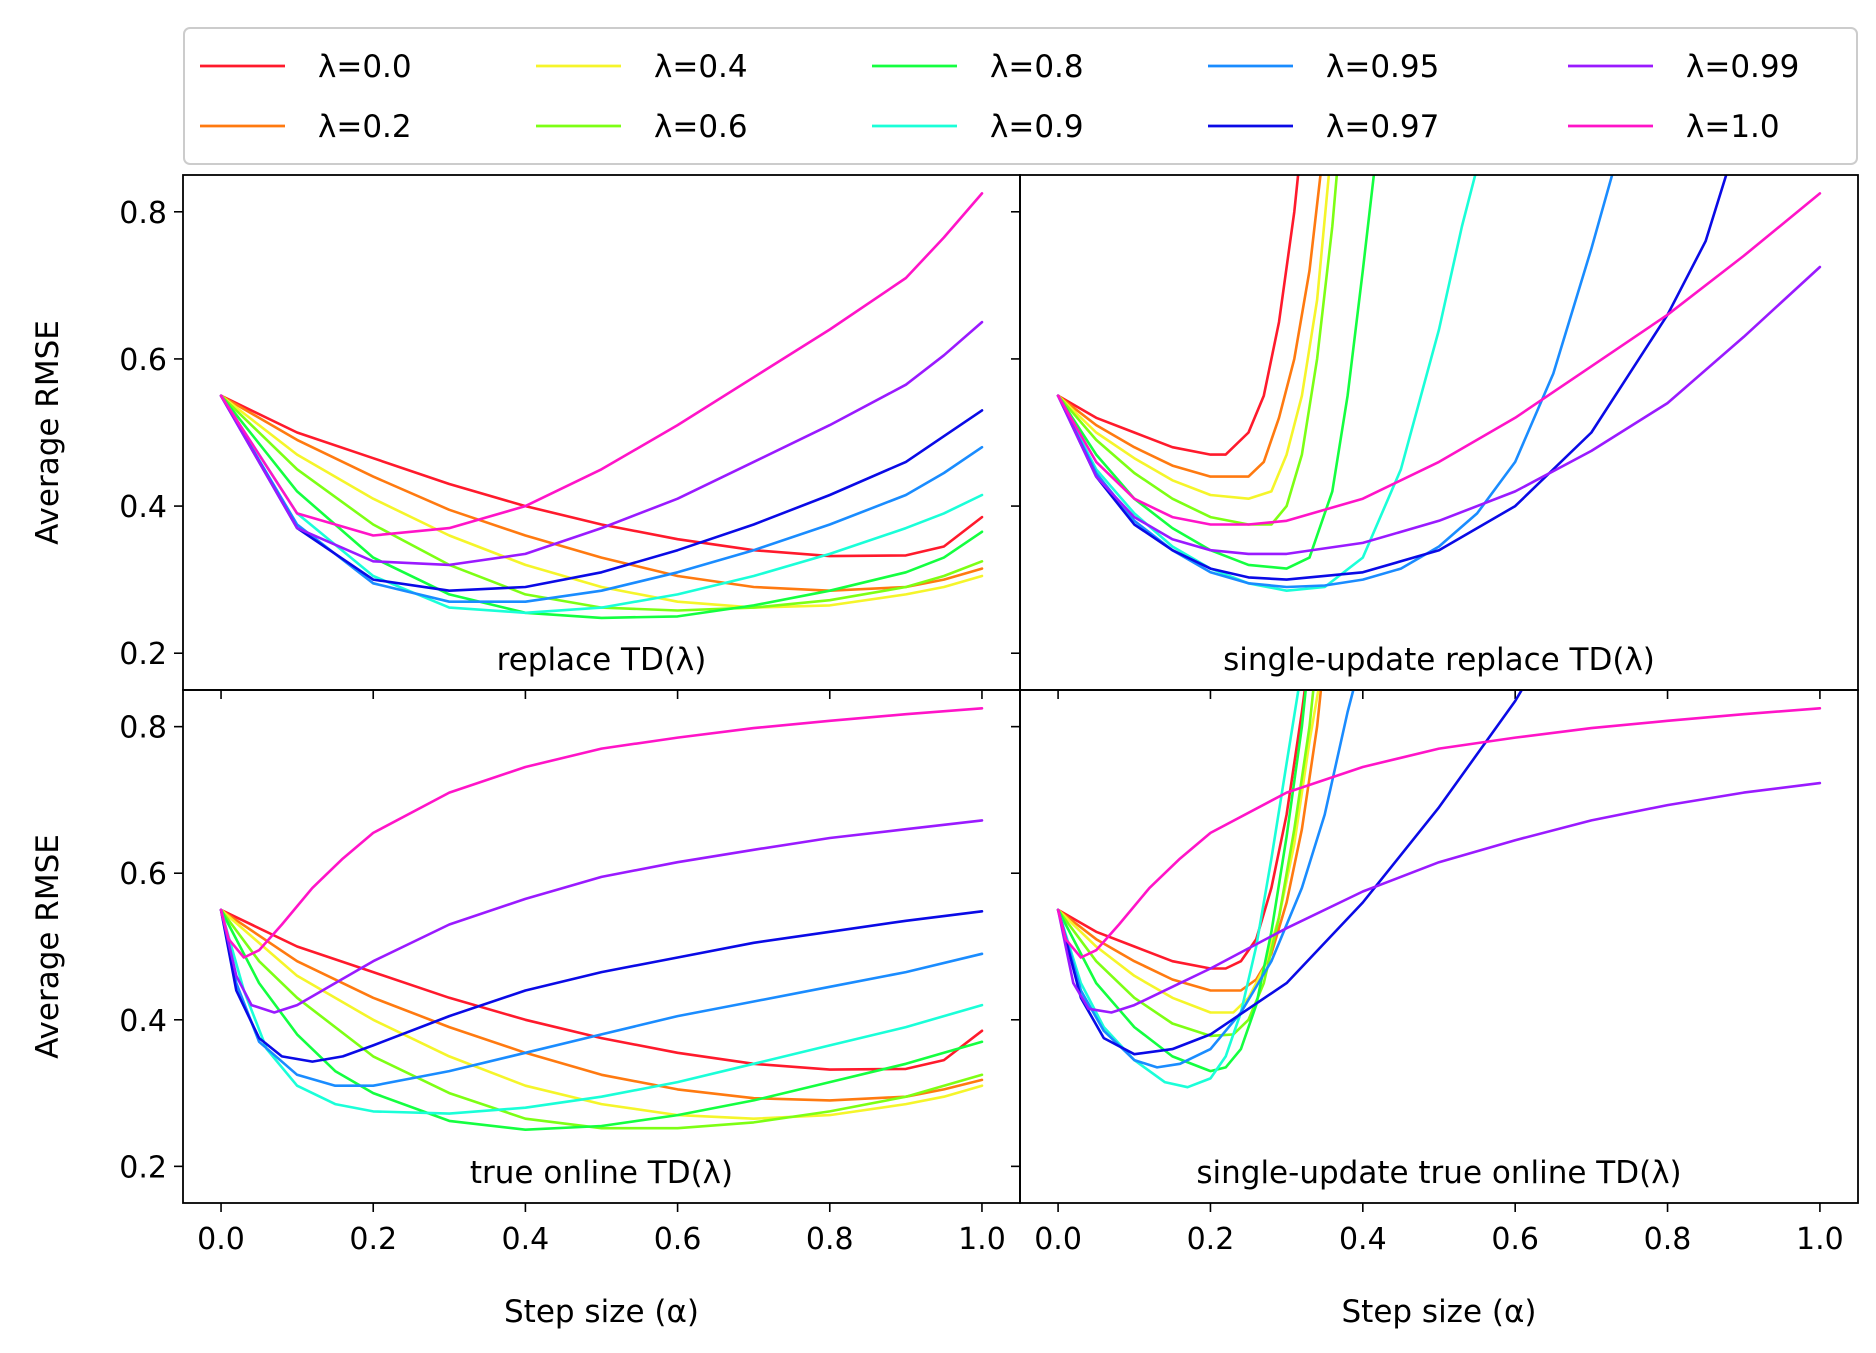 Image resolution: width=1876 pixels, height=1353 pixels. Describe the element at coordinates (978, 67) in the screenshot. I see `legend-item-0-8: λ=0.8` at that location.